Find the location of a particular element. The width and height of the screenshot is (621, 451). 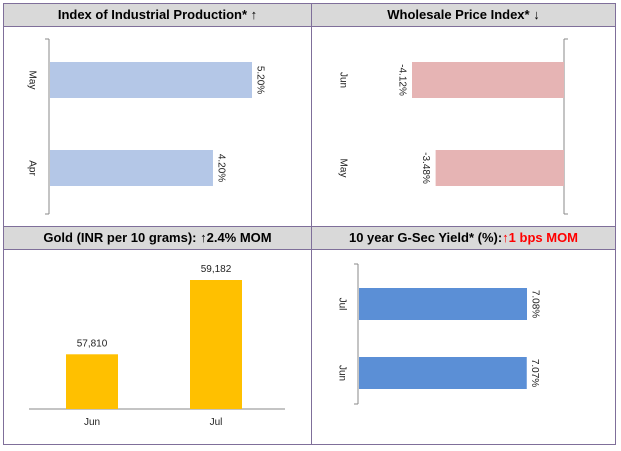

iip-data-label: 4.20% is located at coordinates (220, 168).